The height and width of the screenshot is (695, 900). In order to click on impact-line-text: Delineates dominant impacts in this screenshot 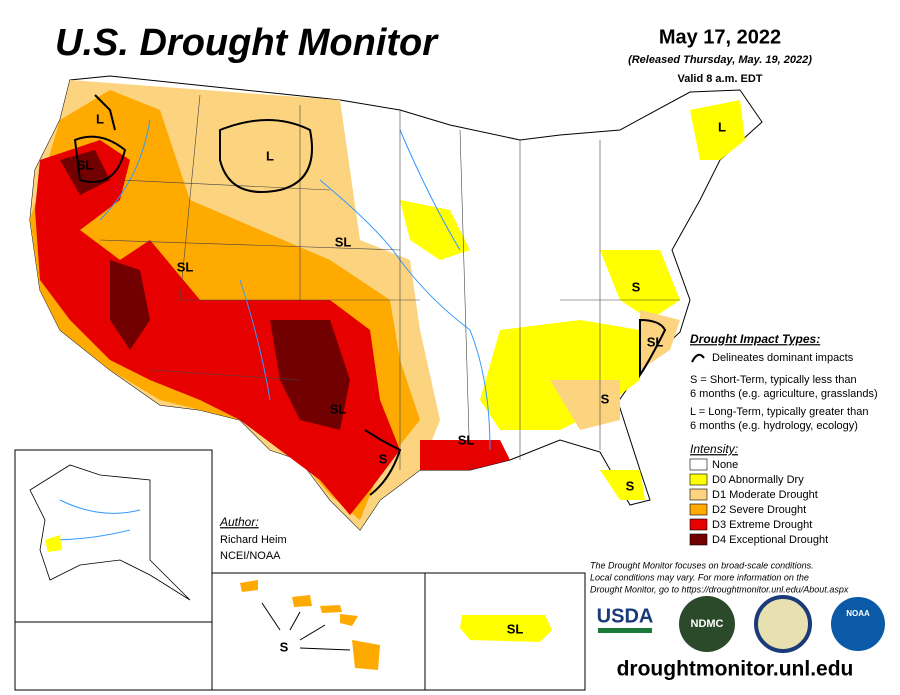, I will do `click(783, 358)`.